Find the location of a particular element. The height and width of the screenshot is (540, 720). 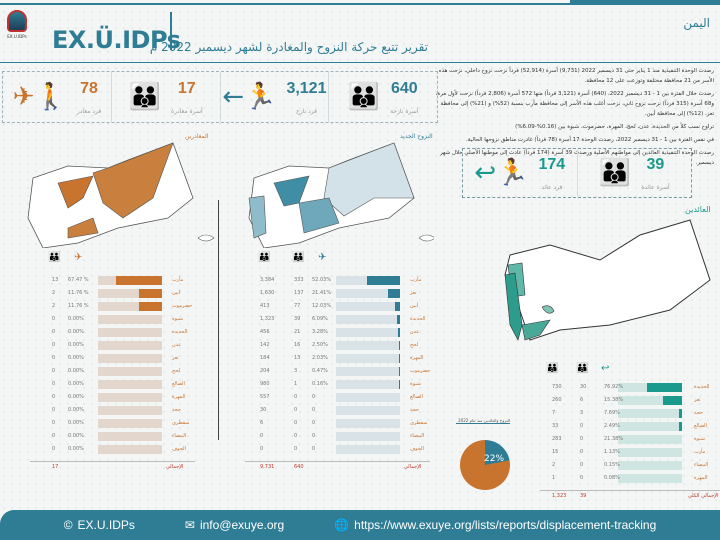

governorate-label: تعز is located at coordinates (697, 400).